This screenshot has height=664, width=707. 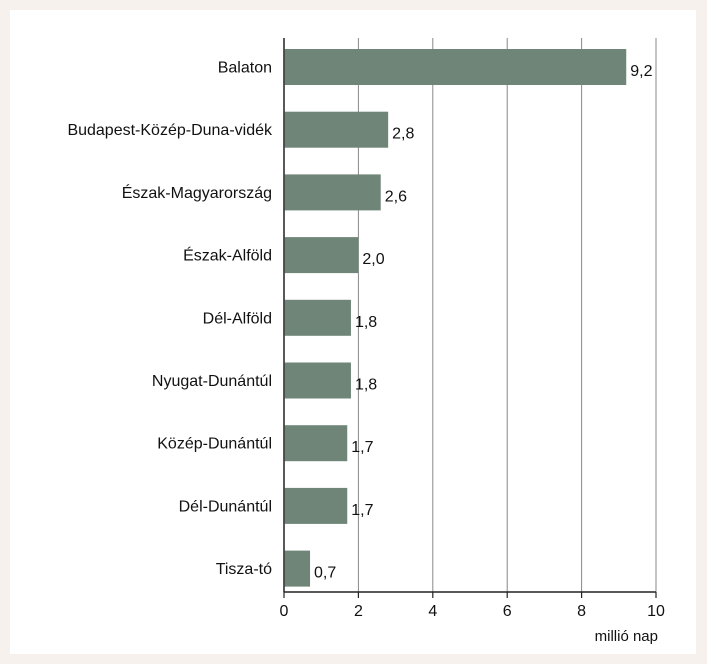 I want to click on x-tick-label-8: 8, so click(x=581, y=611).